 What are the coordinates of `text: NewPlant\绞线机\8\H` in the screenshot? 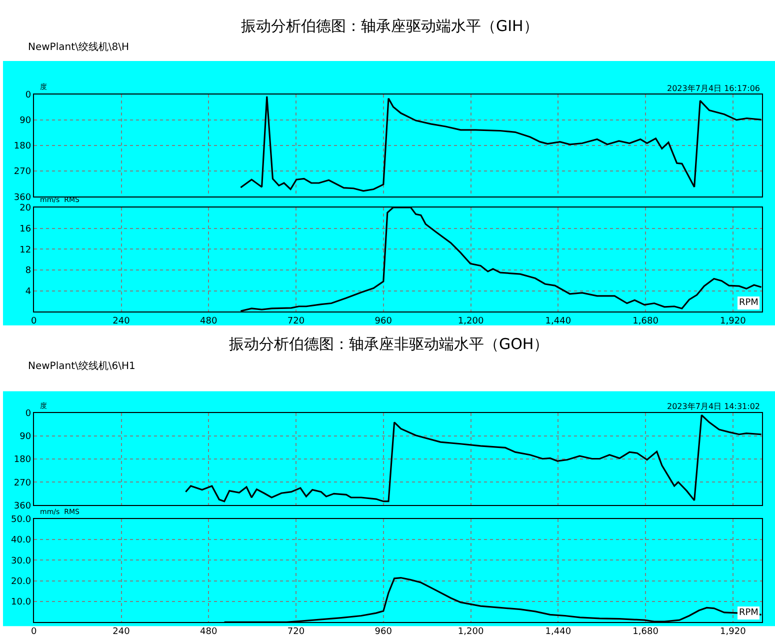 It's located at (78, 47).